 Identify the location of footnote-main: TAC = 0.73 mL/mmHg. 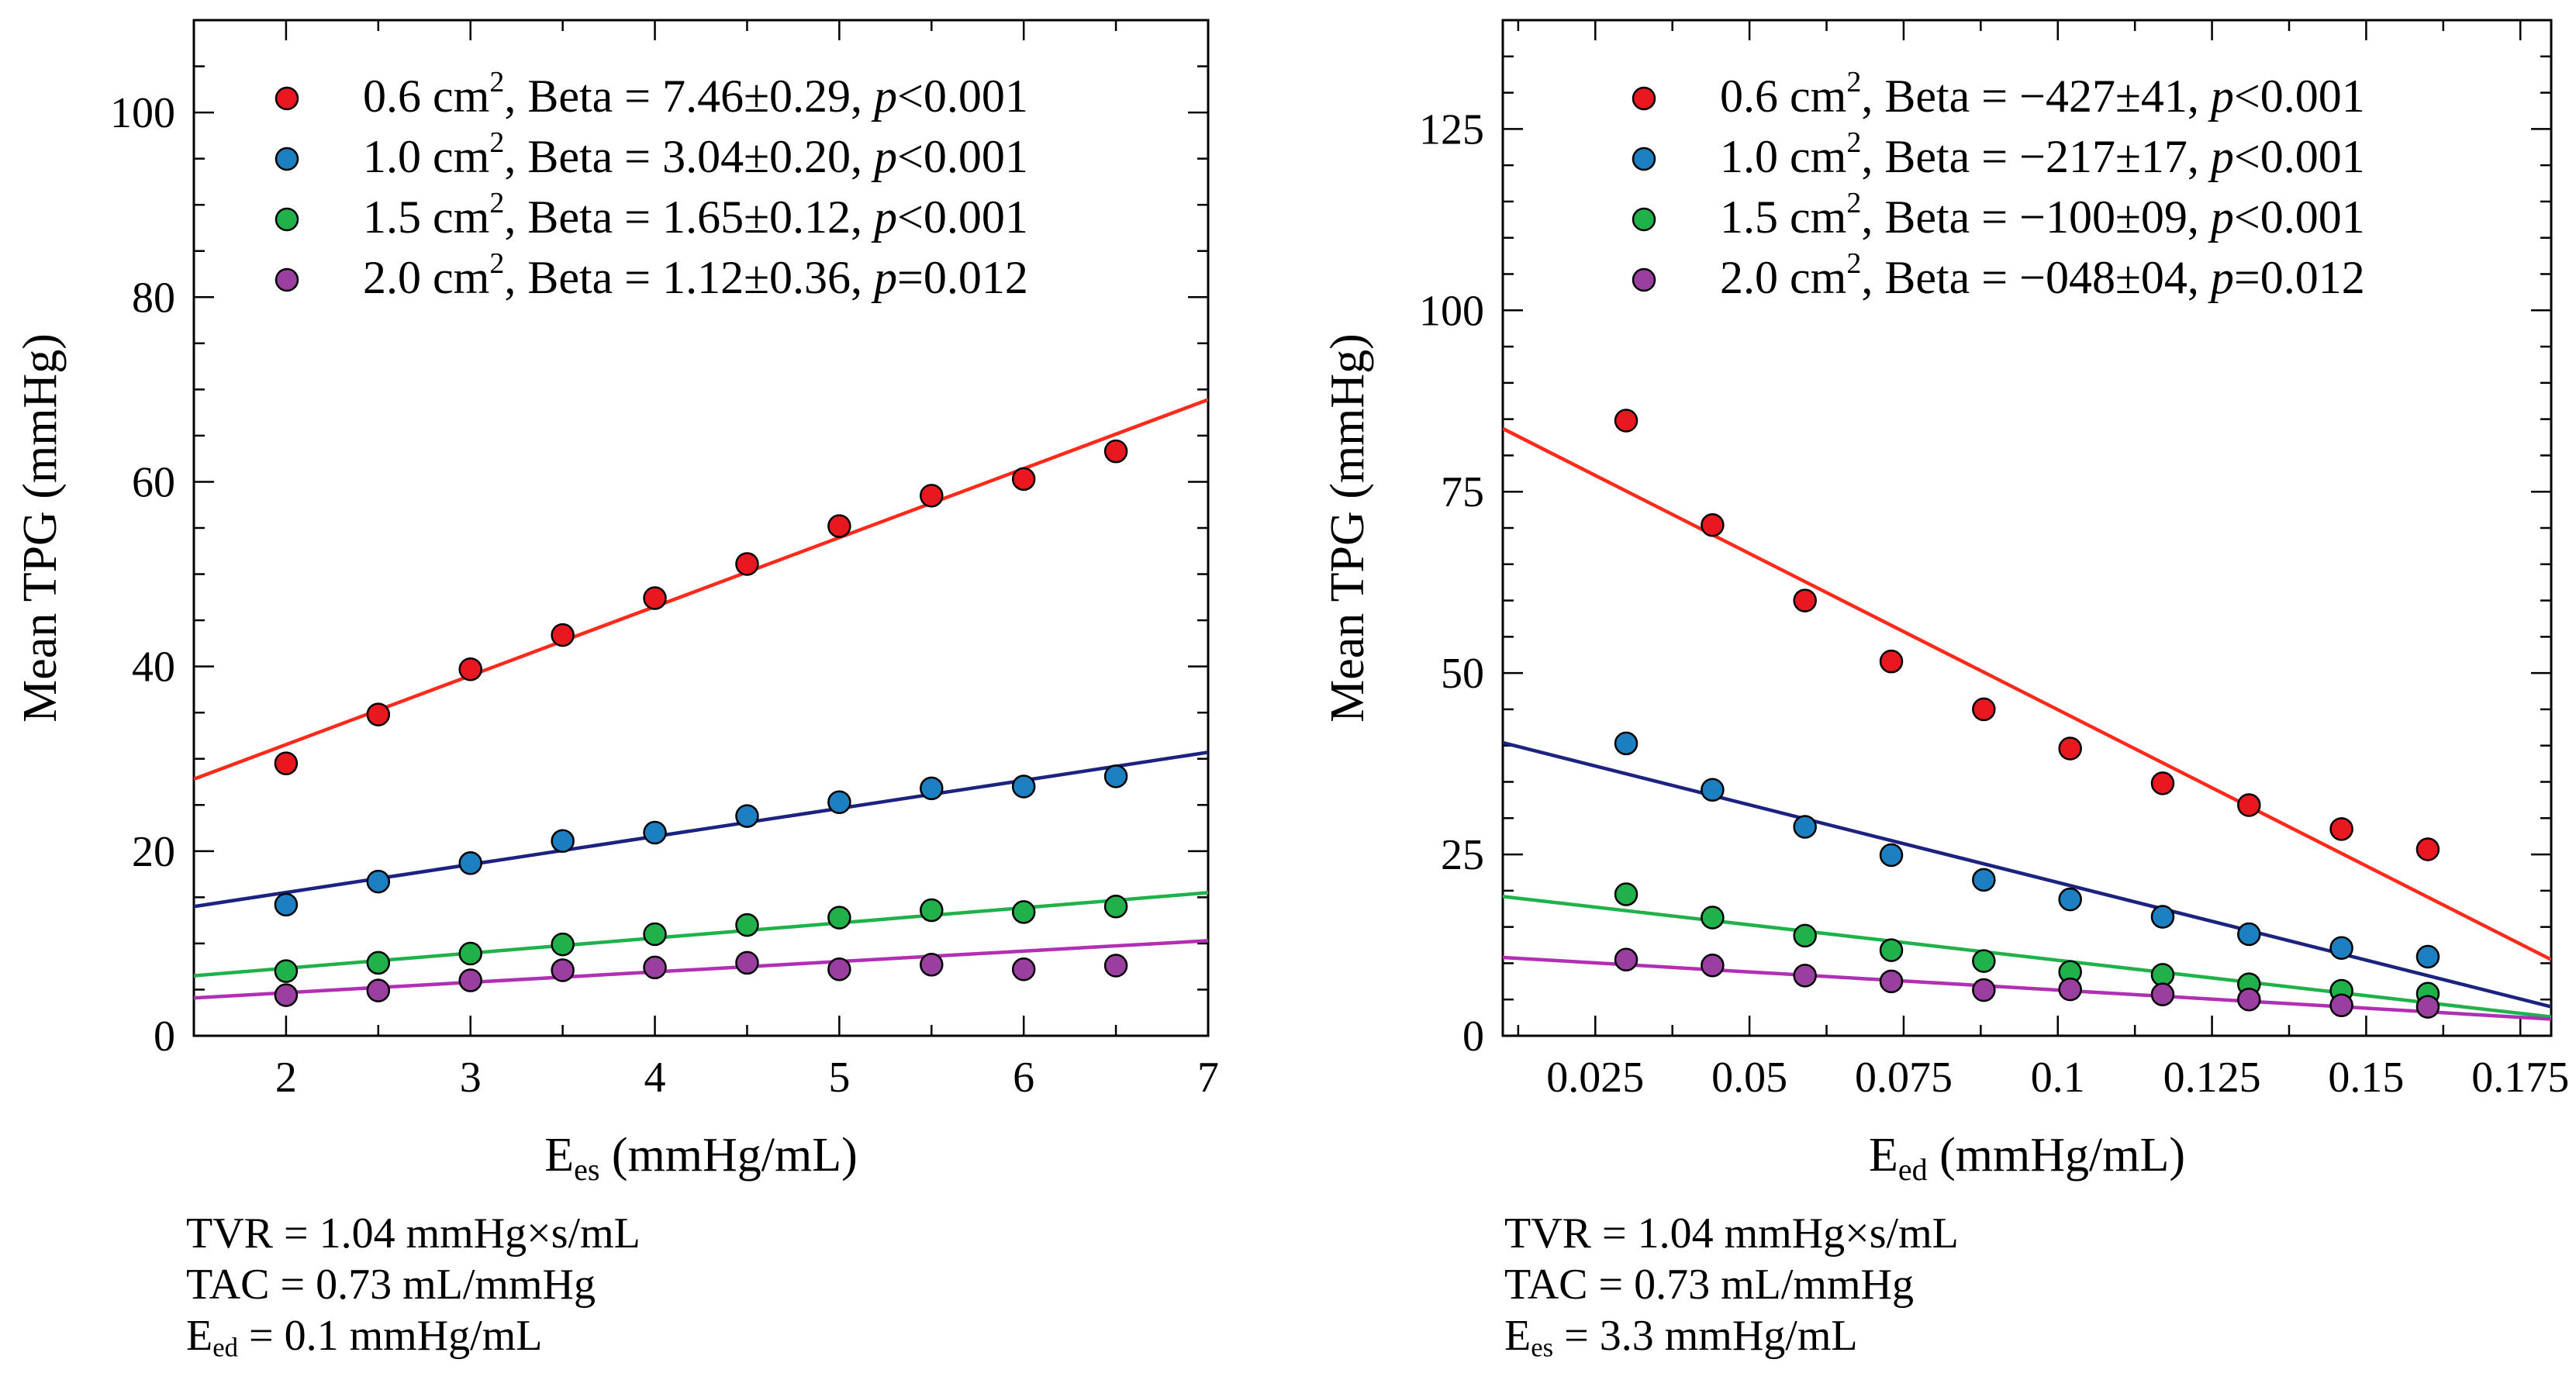
(391, 1285).